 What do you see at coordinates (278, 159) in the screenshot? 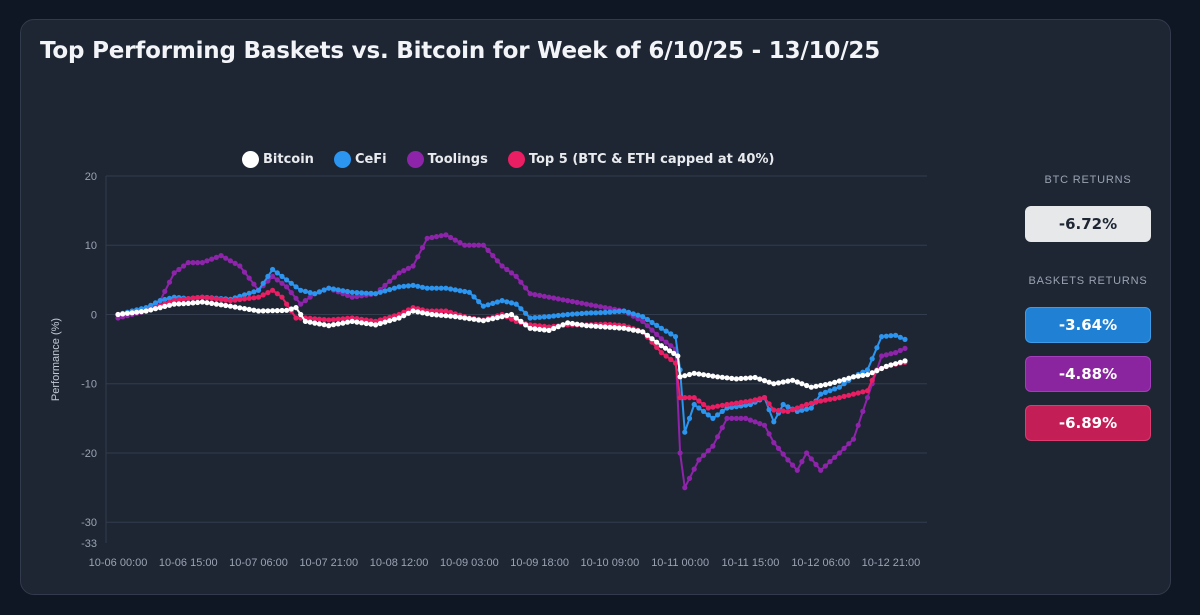
I see `legend-item-bitcoin: Bitcoin` at bounding box center [278, 159].